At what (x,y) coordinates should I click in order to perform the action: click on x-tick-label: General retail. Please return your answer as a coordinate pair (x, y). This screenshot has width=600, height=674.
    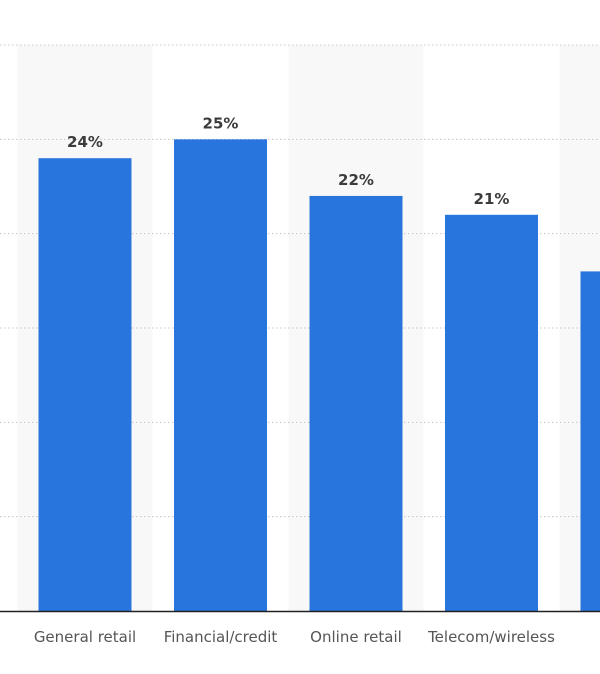
    Looking at the image, I should click on (85, 637).